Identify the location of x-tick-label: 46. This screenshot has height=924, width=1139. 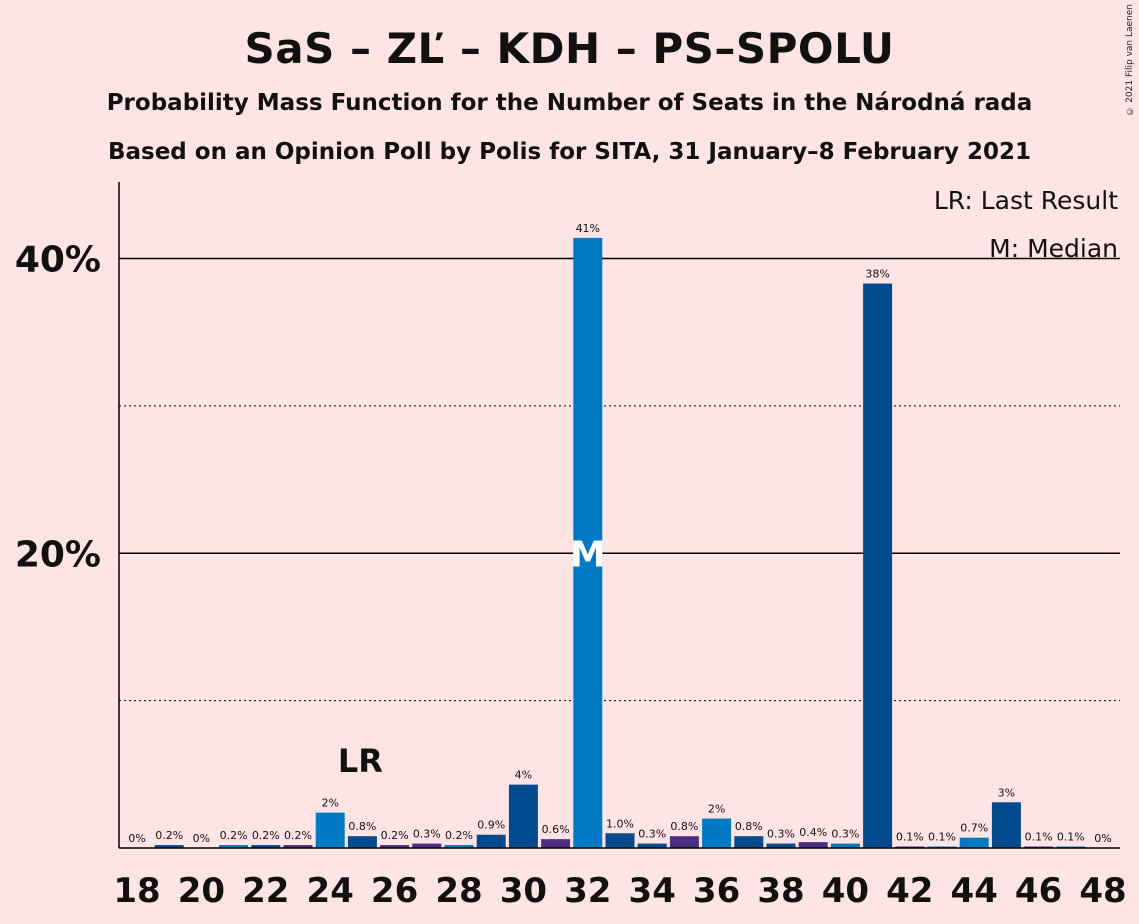
(1038, 891).